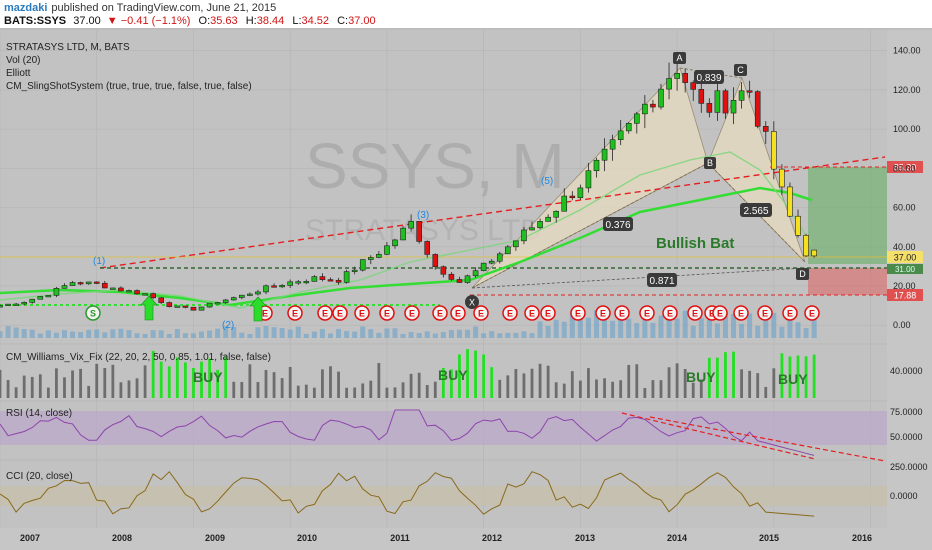  What do you see at coordinates (203, 308) in the screenshot?
I see `buy-arrows` at bounding box center [203, 308].